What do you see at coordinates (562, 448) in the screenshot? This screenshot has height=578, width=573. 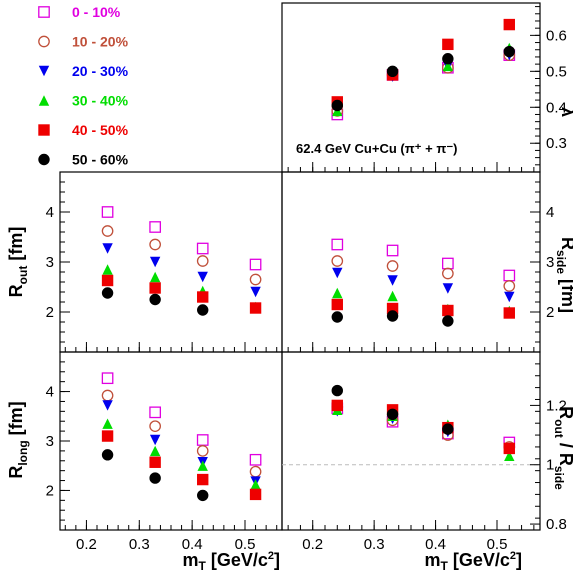 I see `y-axis-label: Rout / Rside` at bounding box center [562, 448].